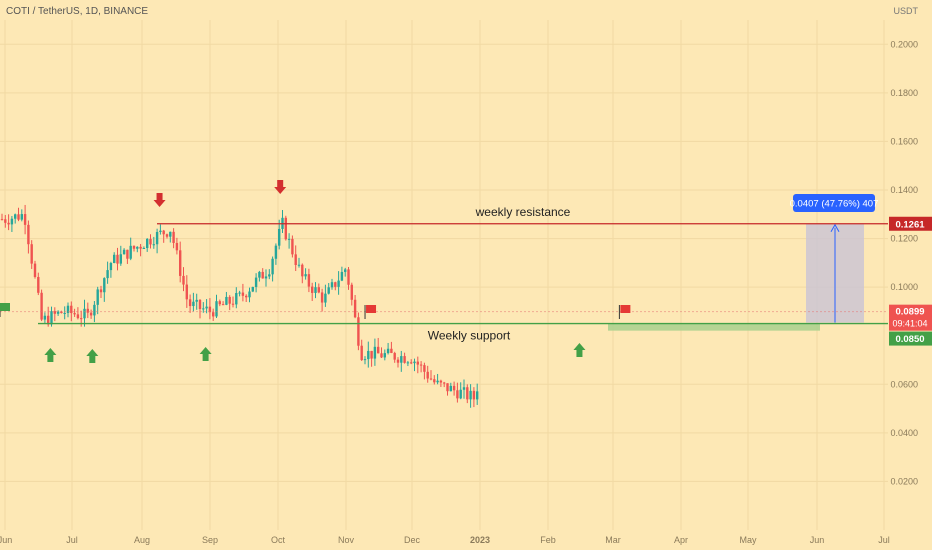 This screenshot has width=932, height=550. What do you see at coordinates (906, 11) in the screenshot?
I see `axis-unit: USDT` at bounding box center [906, 11].